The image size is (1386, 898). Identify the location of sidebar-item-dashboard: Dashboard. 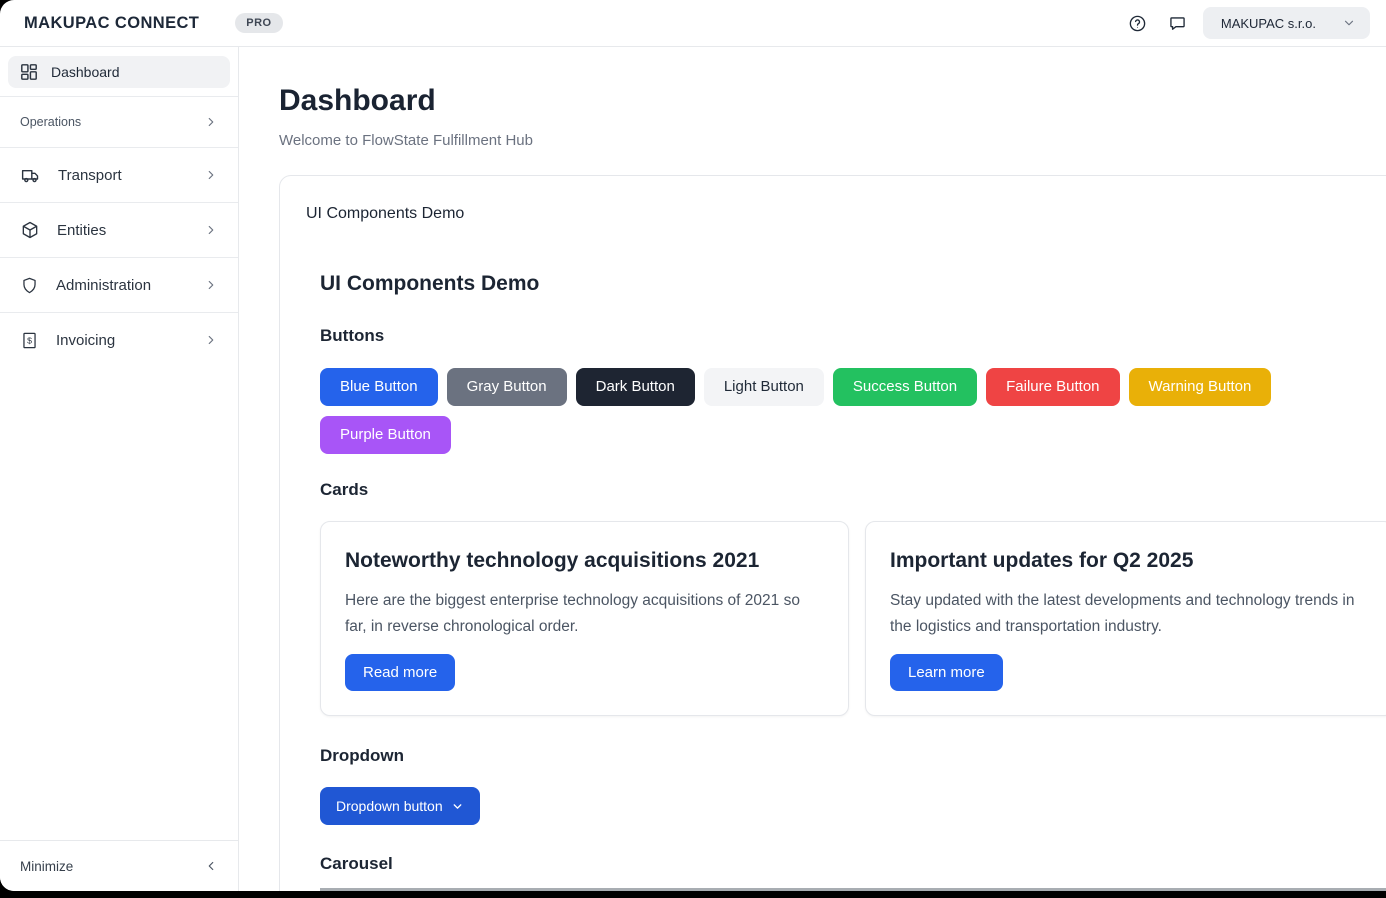
(119, 72).